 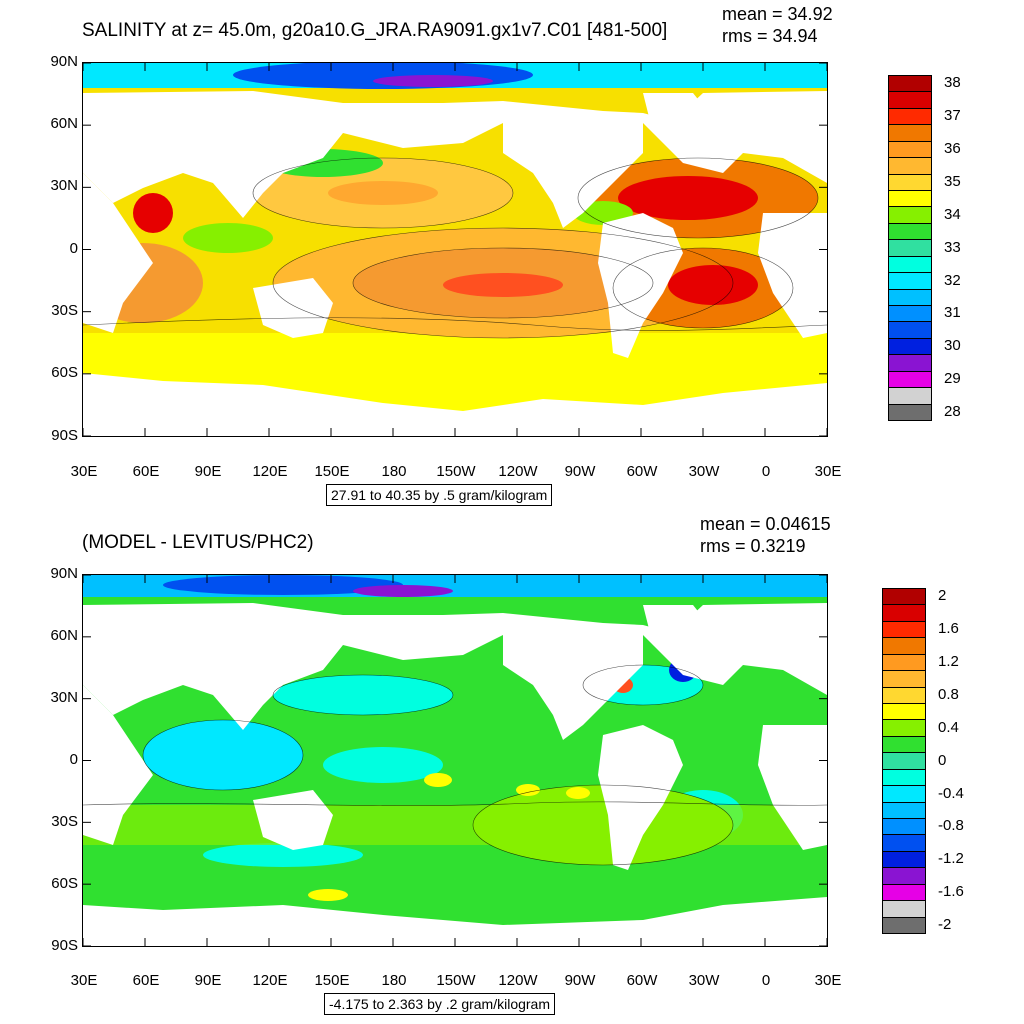 I want to click on colorbar-label: 1.6, so click(x=948, y=629).